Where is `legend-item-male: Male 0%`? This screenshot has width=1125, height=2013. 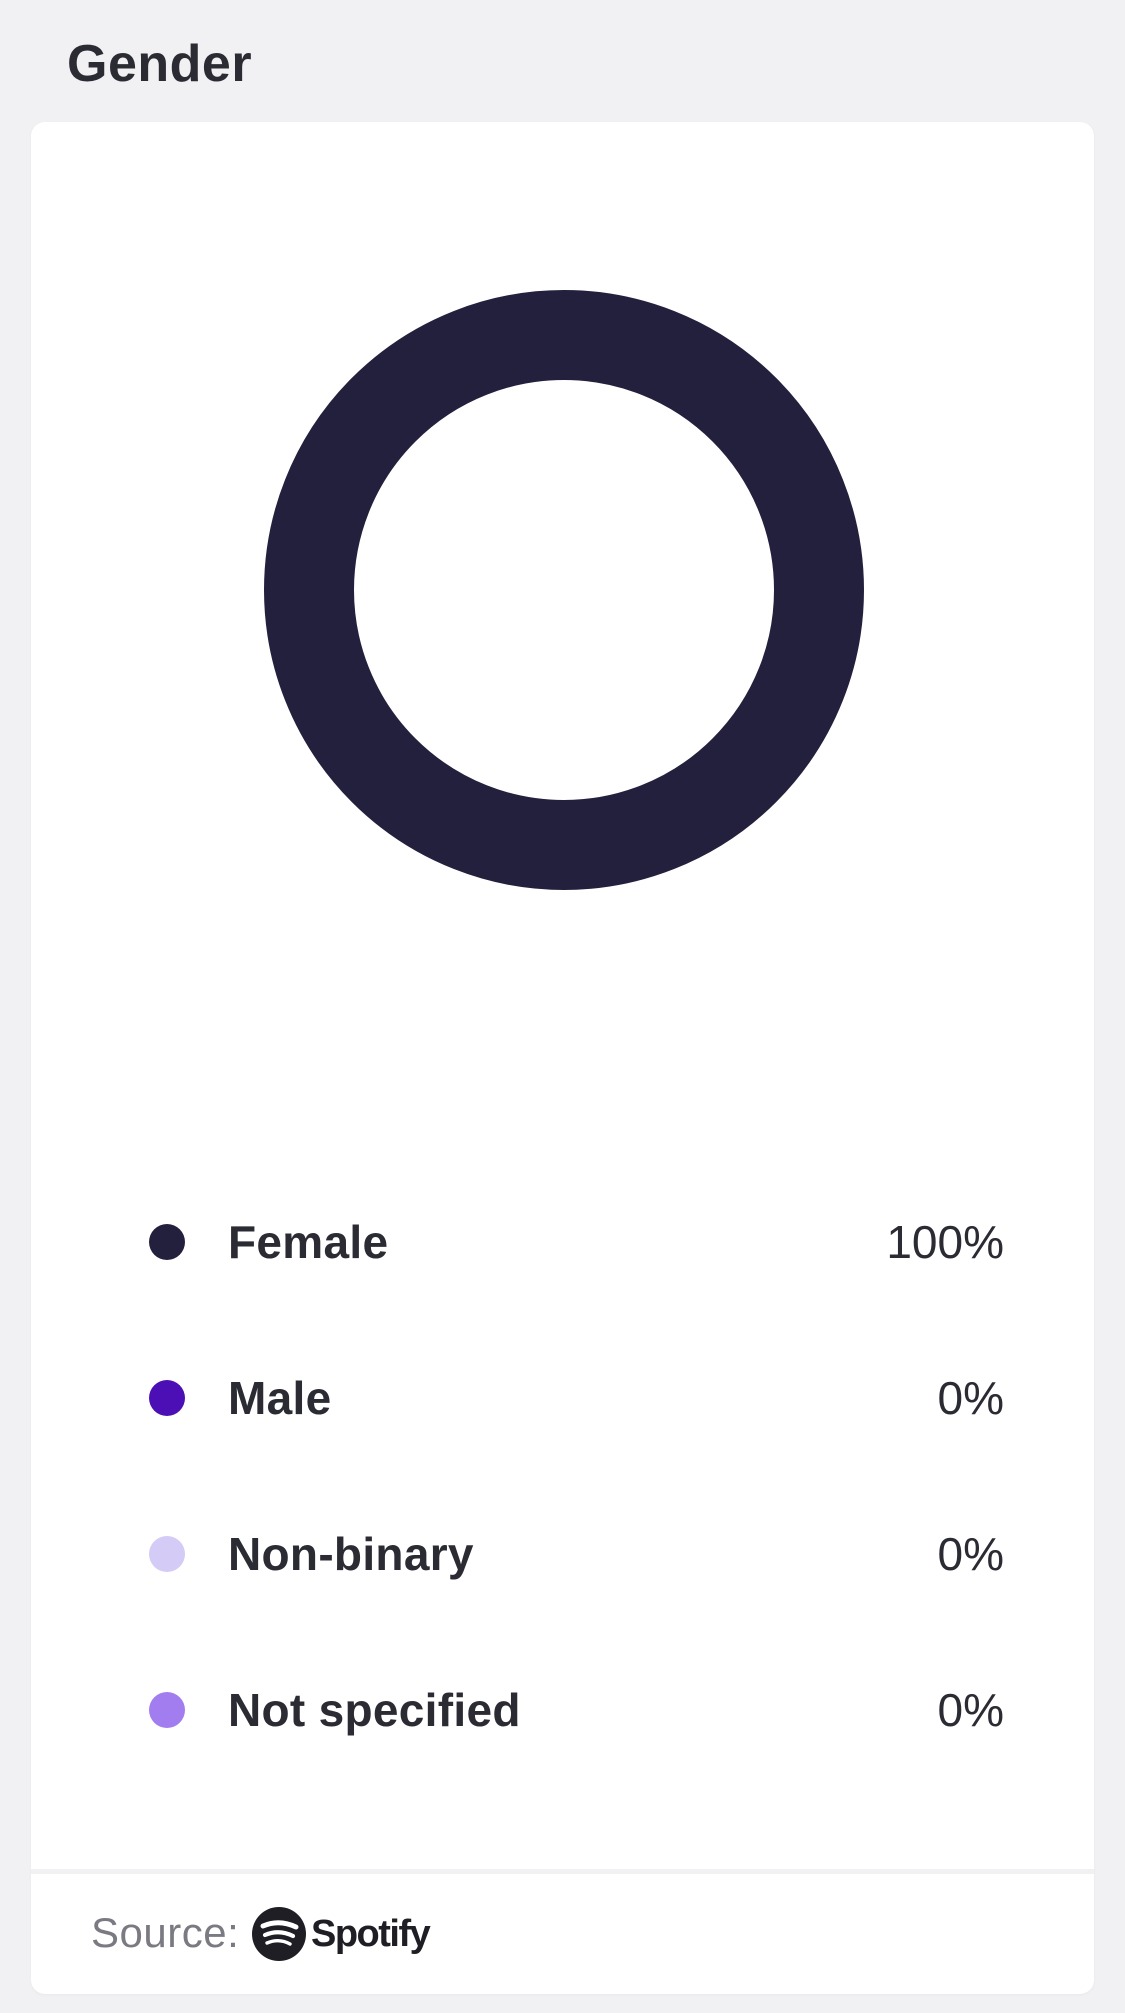 legend-item-male: Male 0% is located at coordinates (576, 1398).